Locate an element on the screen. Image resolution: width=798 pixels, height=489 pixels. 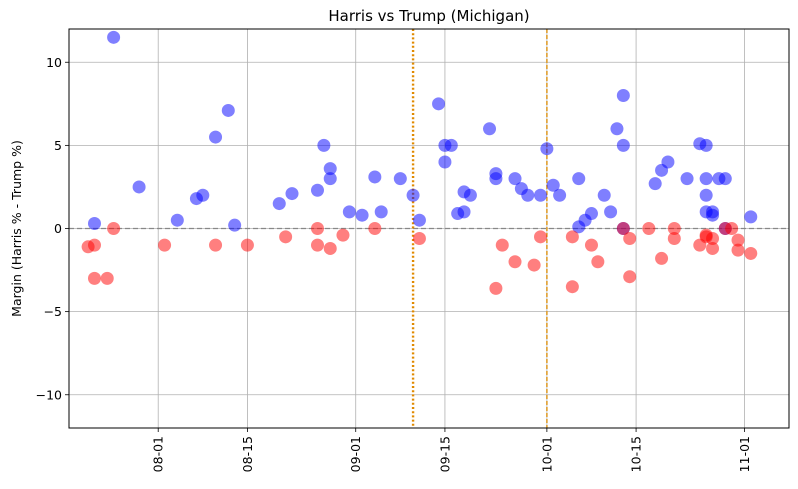
x-tick-label: 10-15 is located at coordinates (636, 454).